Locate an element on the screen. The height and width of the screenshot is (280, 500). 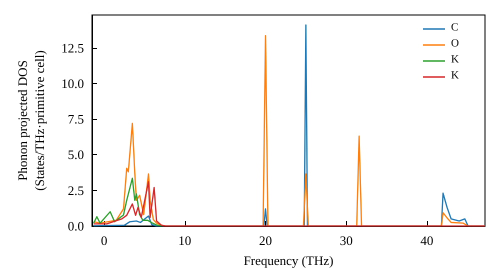
x-tick-label: 0 is located at coordinates (104, 240).